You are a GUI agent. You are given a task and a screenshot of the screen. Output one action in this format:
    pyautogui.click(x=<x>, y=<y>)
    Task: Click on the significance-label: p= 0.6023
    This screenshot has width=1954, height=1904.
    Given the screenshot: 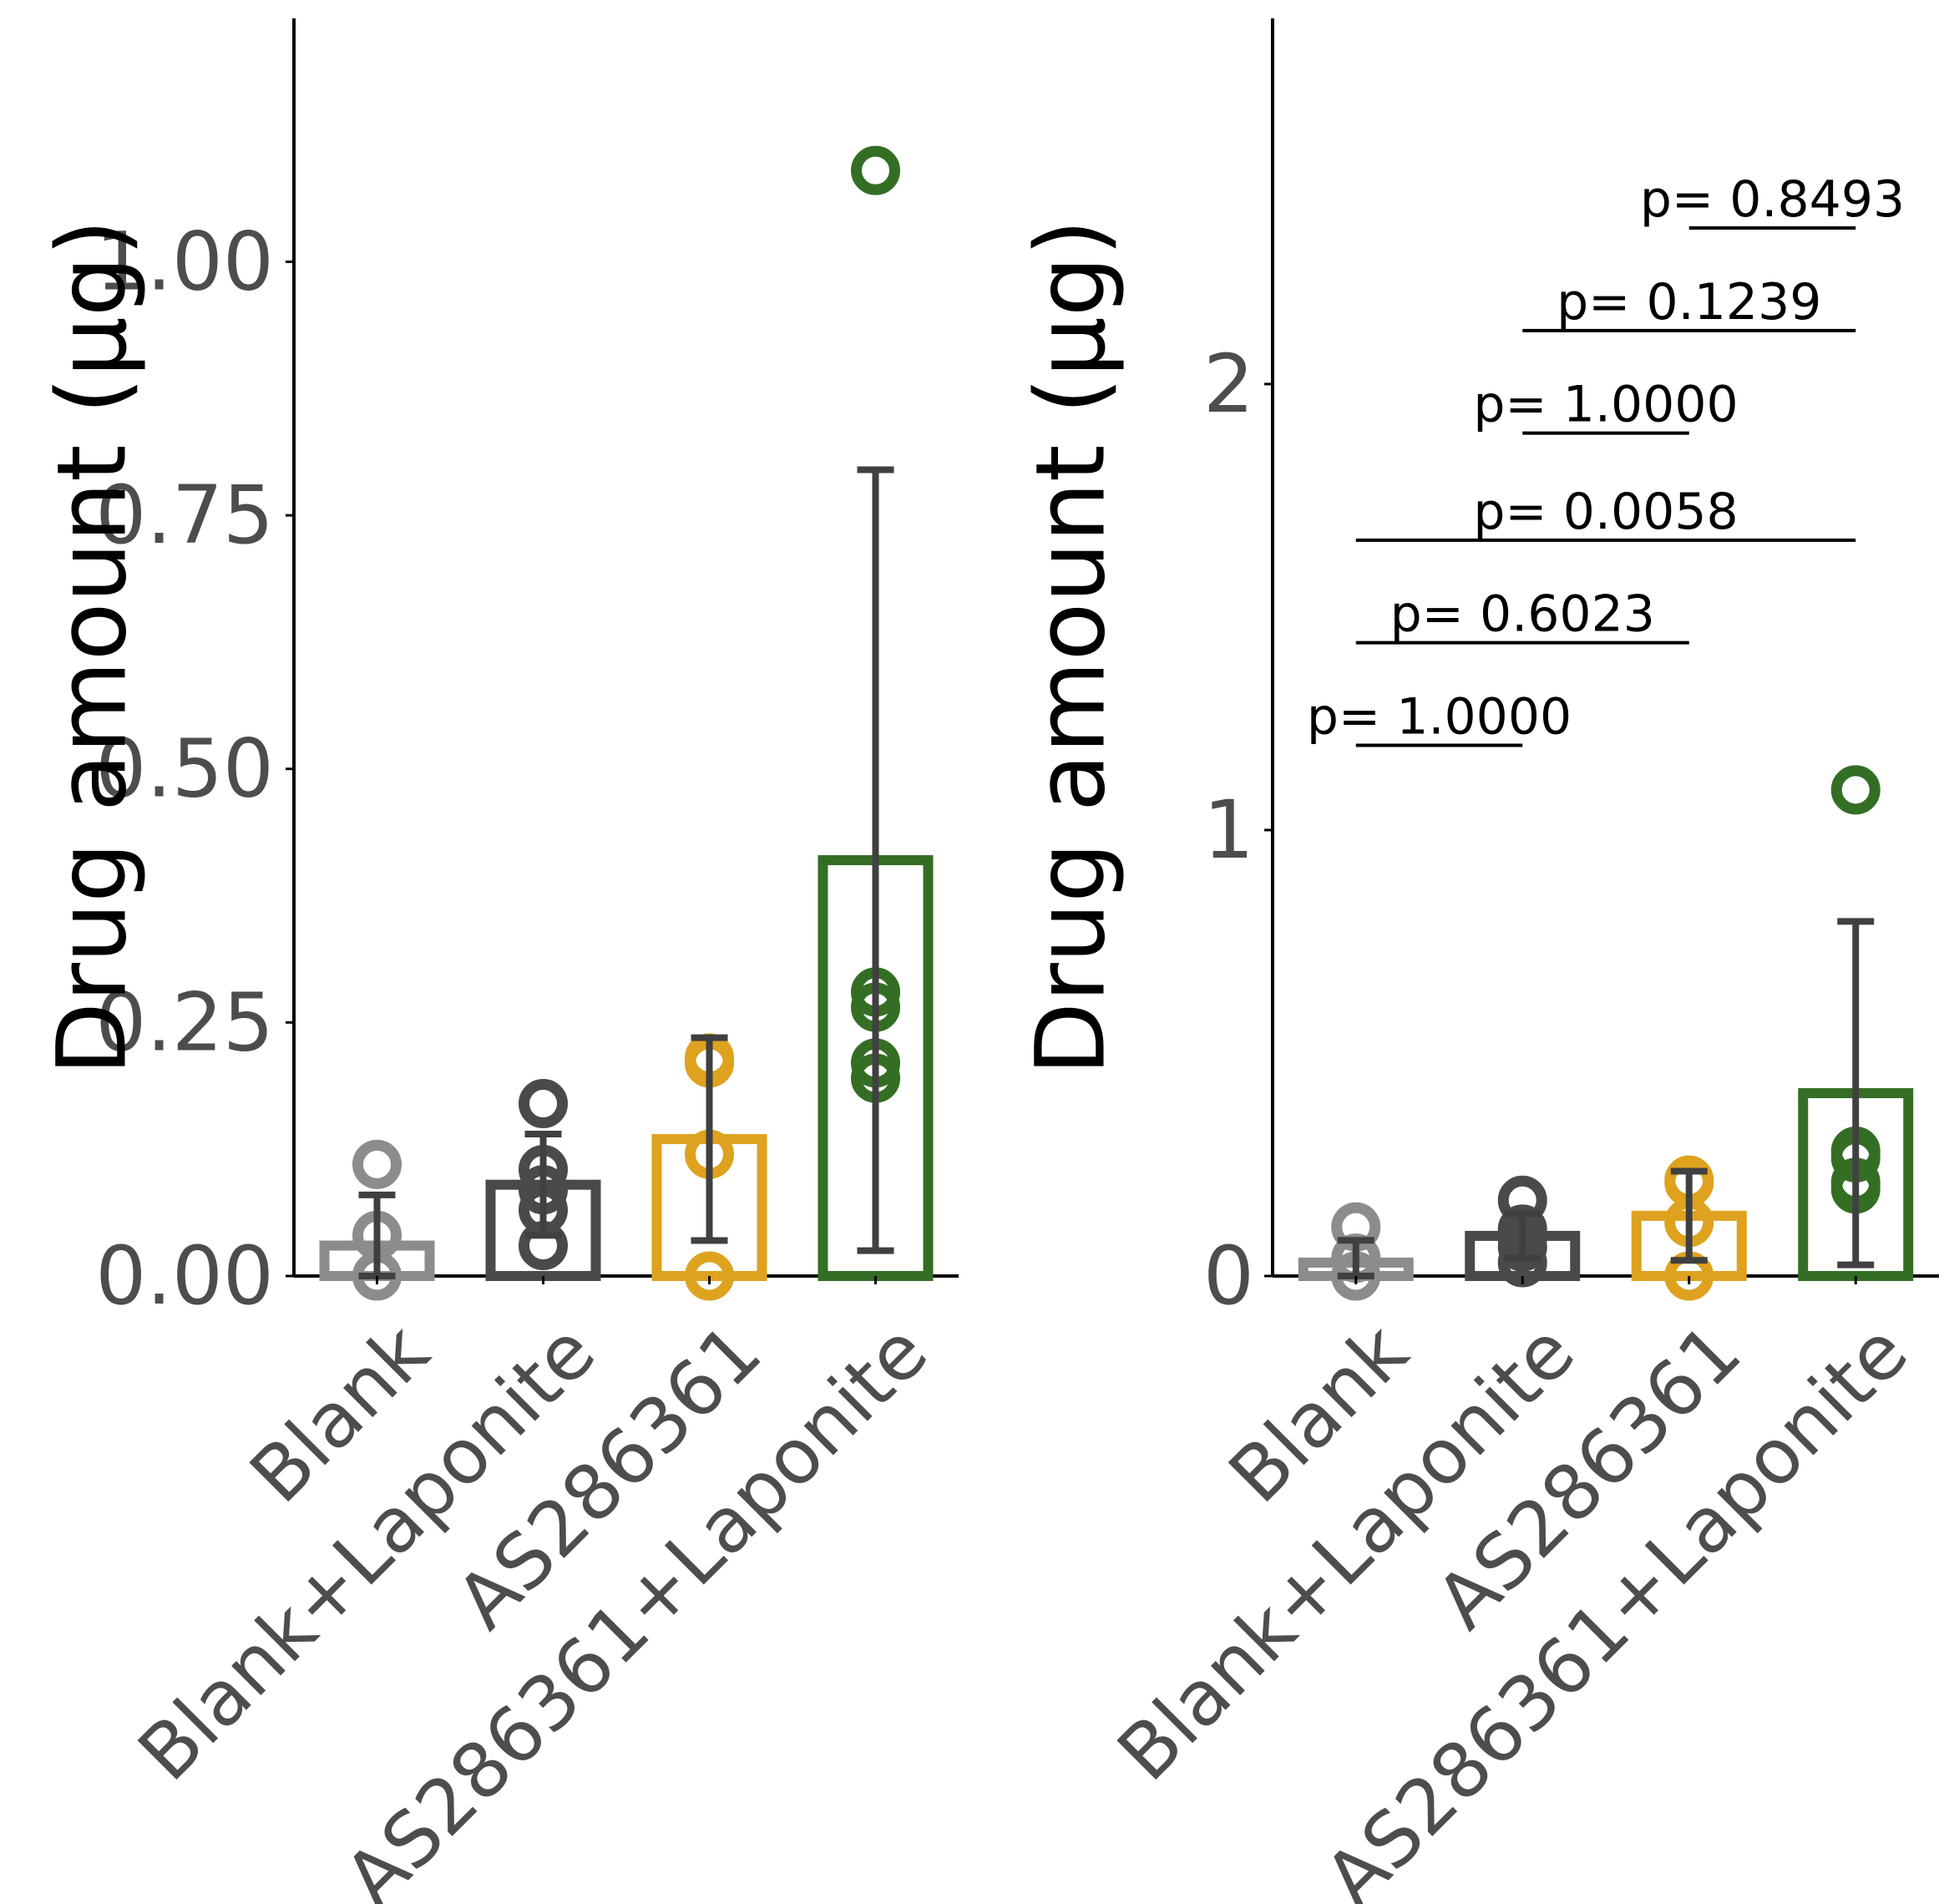 What is the action you would take?
    pyautogui.click(x=1523, y=614)
    